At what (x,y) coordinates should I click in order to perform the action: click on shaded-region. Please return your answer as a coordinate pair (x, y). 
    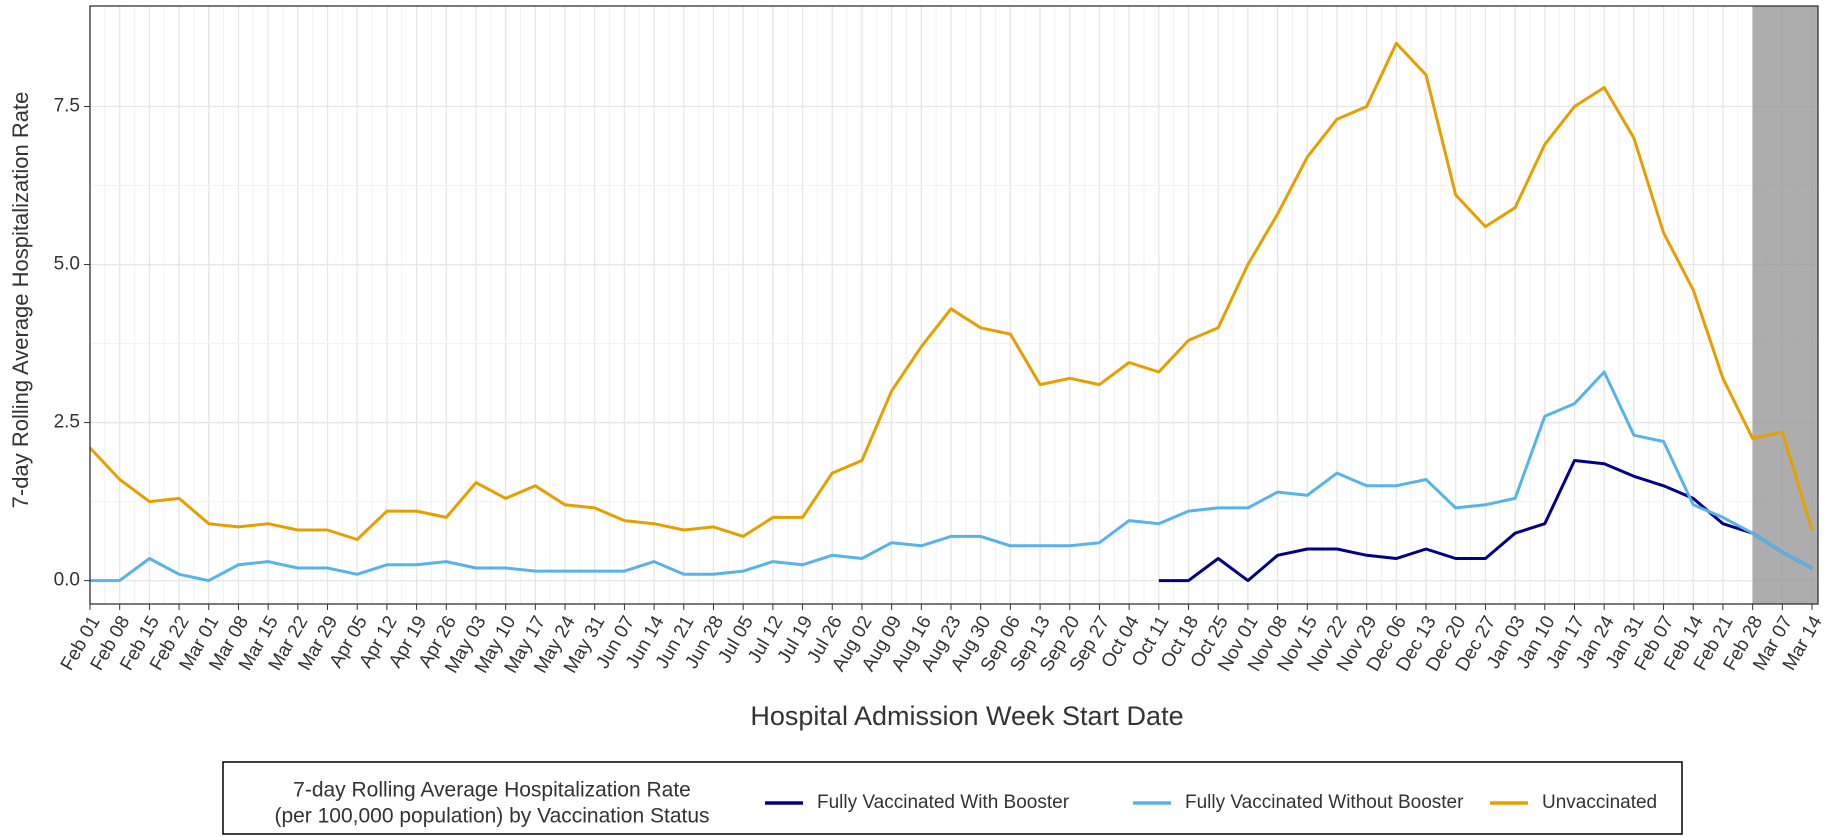
    Looking at the image, I should click on (1785, 305).